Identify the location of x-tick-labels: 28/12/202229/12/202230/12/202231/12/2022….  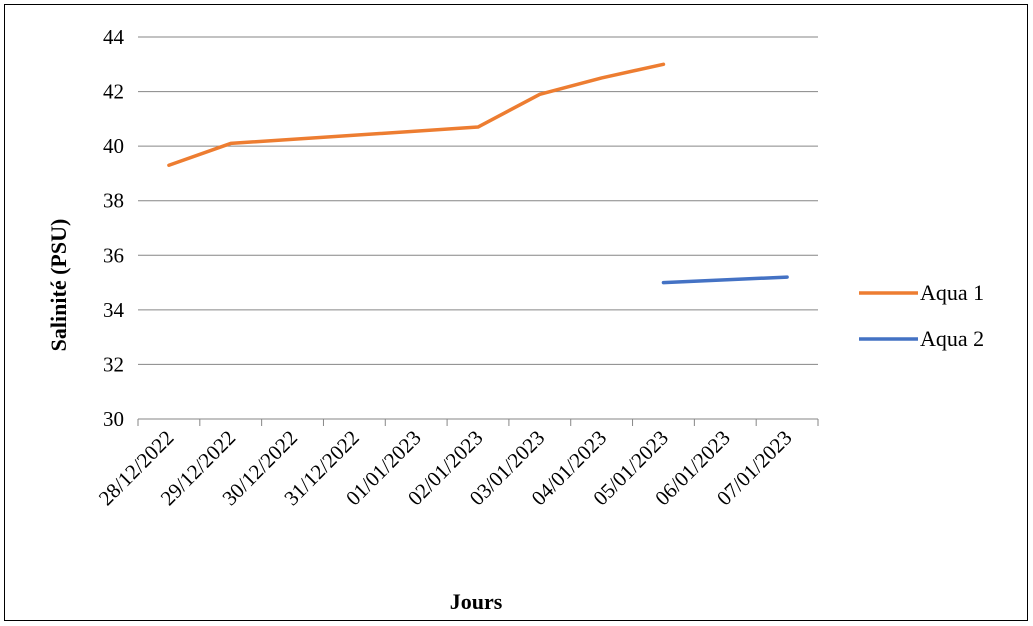
(445, 468).